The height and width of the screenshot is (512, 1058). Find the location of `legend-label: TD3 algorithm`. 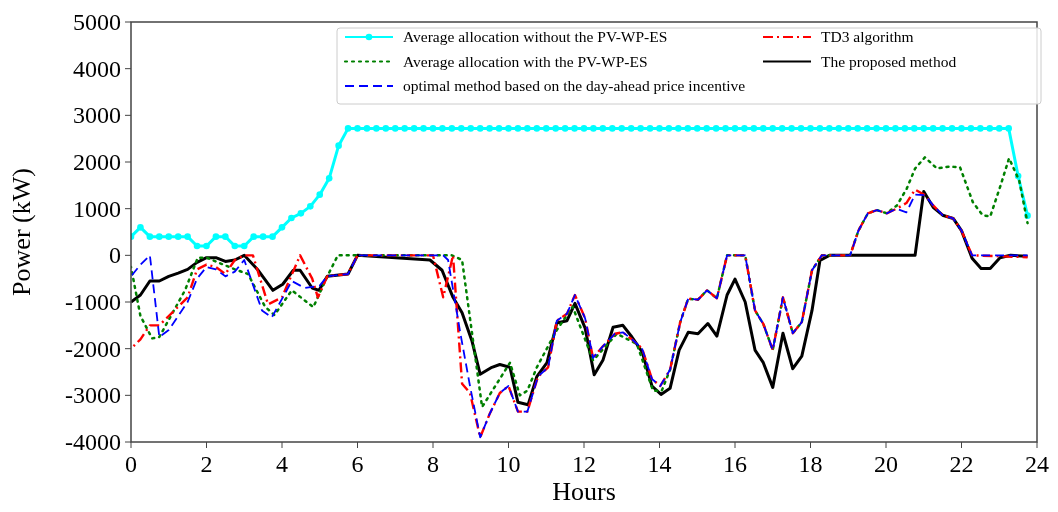

legend-label: TD3 algorithm is located at coordinates (867, 36).